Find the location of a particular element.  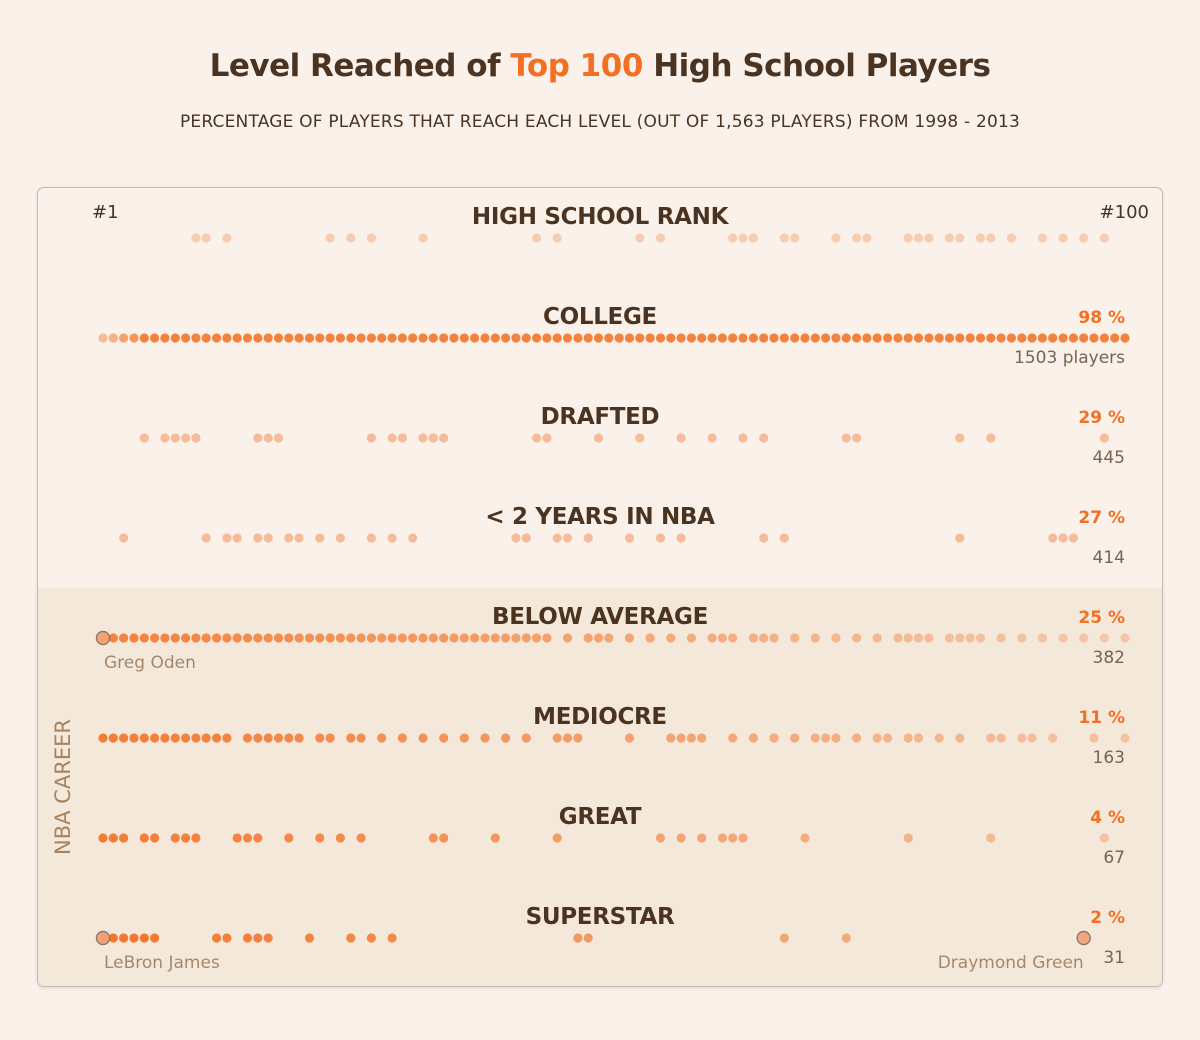

level-dots is located at coordinates (598, 538).